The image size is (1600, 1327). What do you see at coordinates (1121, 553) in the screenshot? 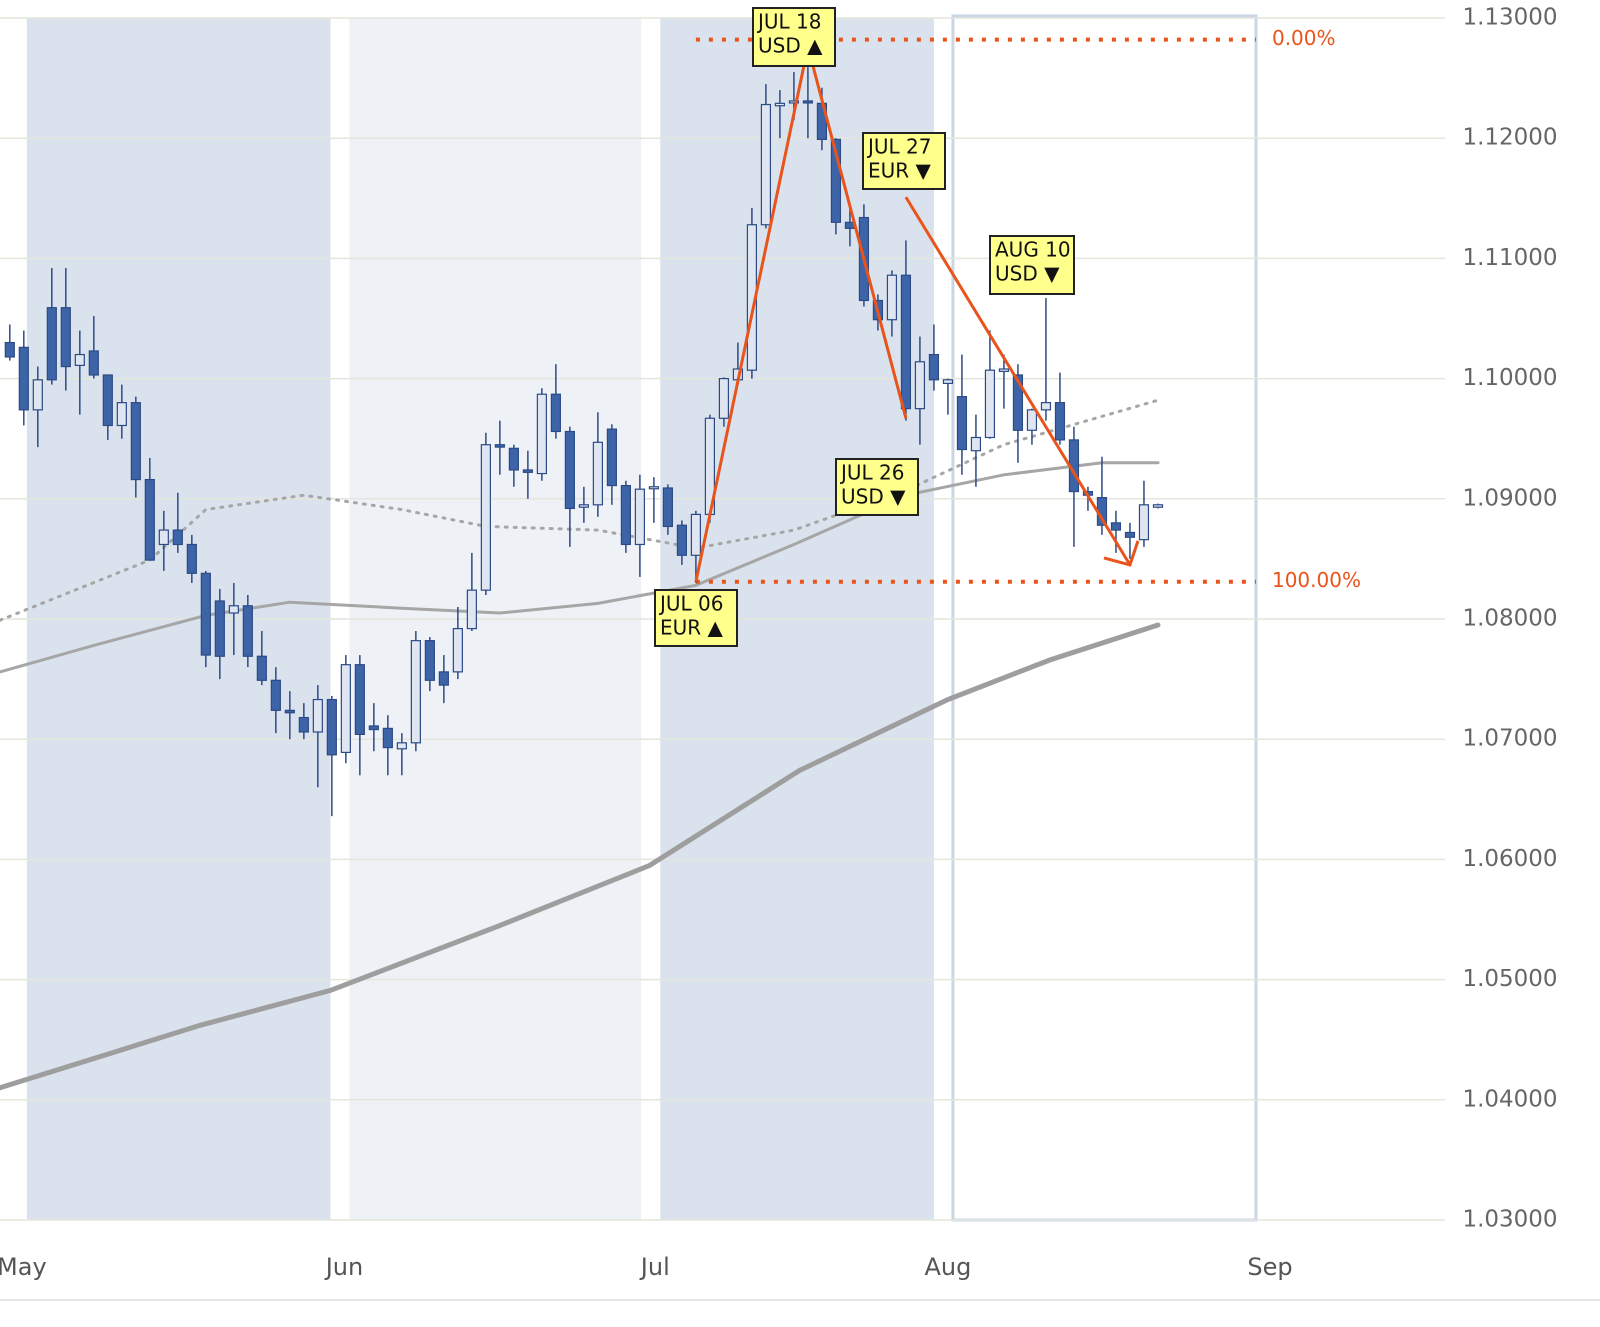
I see `trend-arrowhead` at bounding box center [1121, 553].